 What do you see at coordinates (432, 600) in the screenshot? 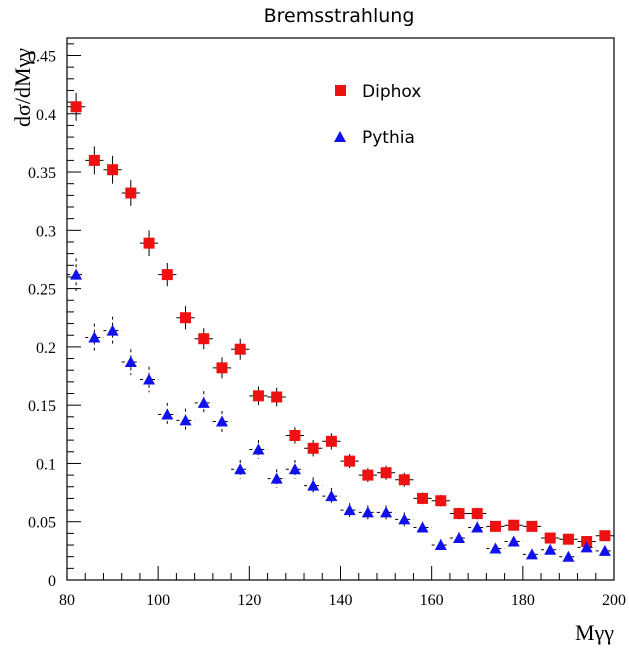
I see `x-tick-label: 160` at bounding box center [432, 600].